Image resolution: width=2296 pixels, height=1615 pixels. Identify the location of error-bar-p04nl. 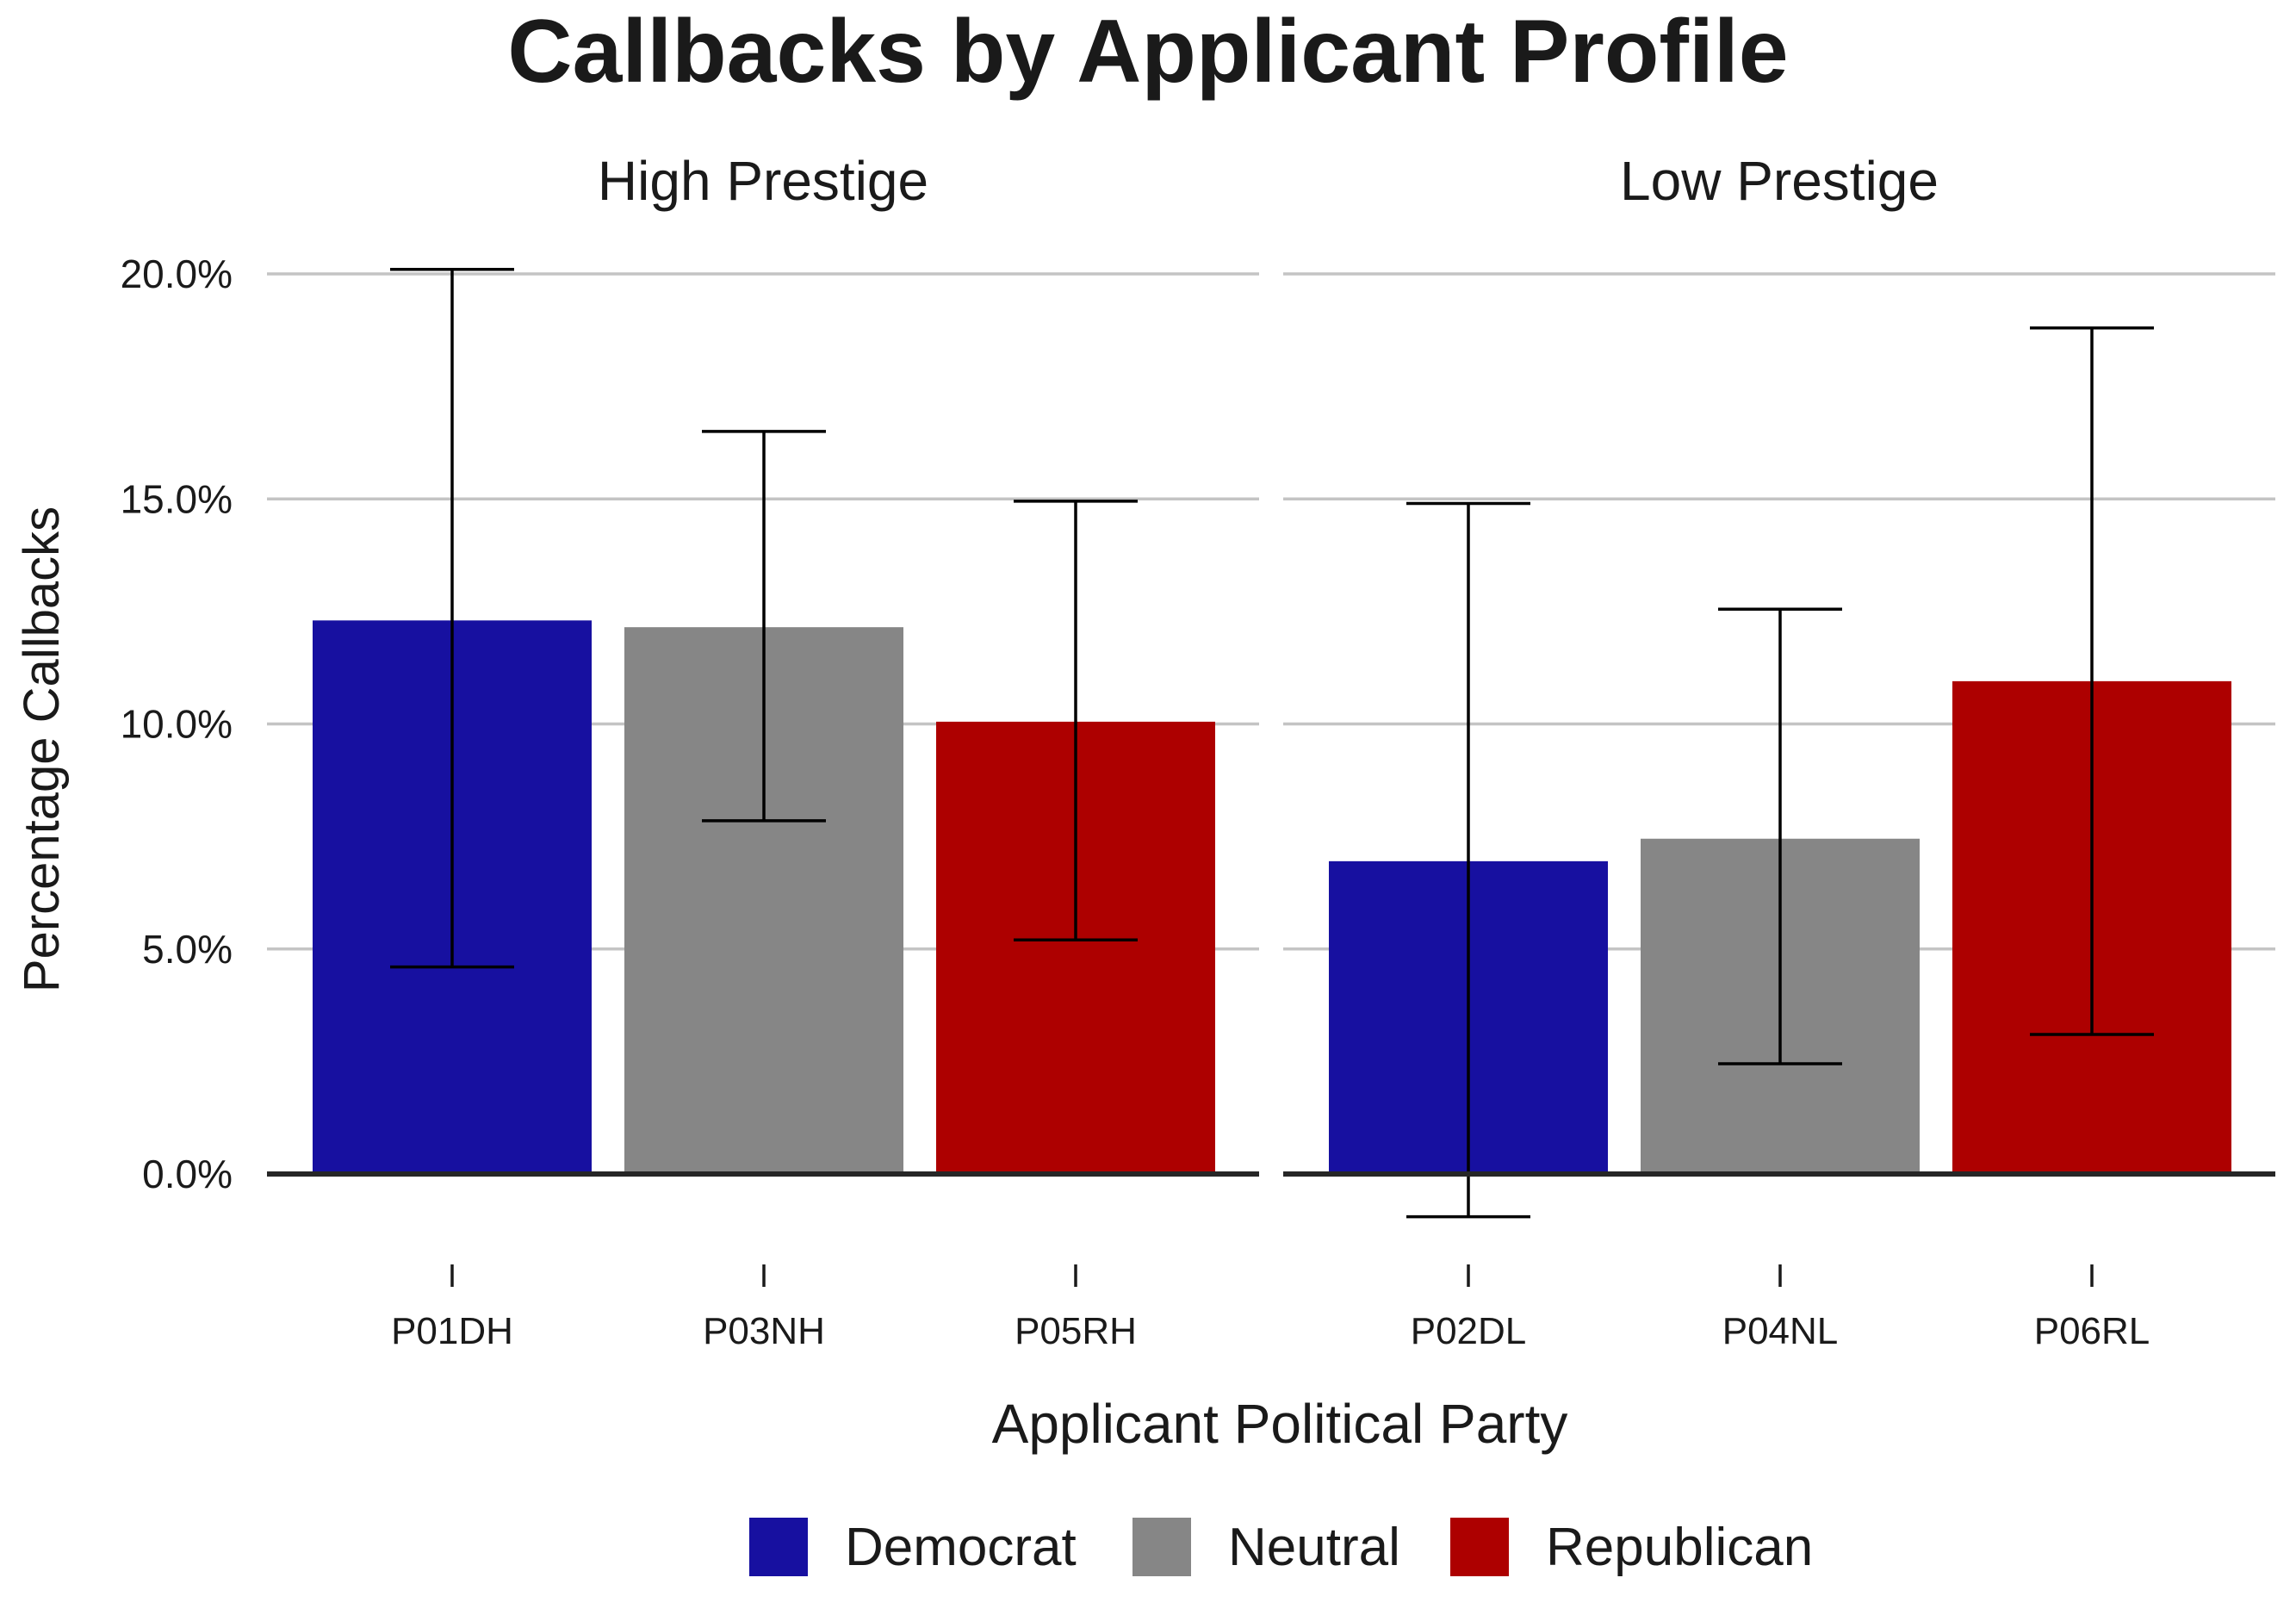
(1780, 836).